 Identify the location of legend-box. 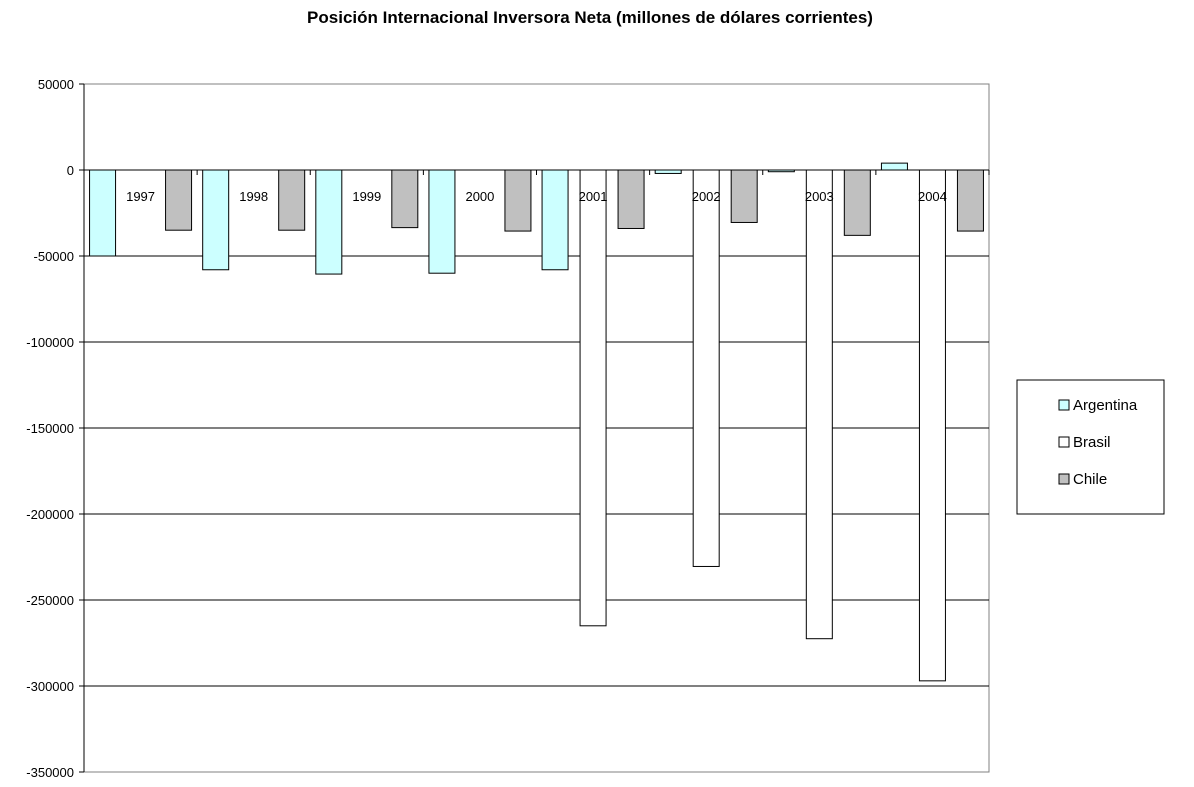
(1090, 447).